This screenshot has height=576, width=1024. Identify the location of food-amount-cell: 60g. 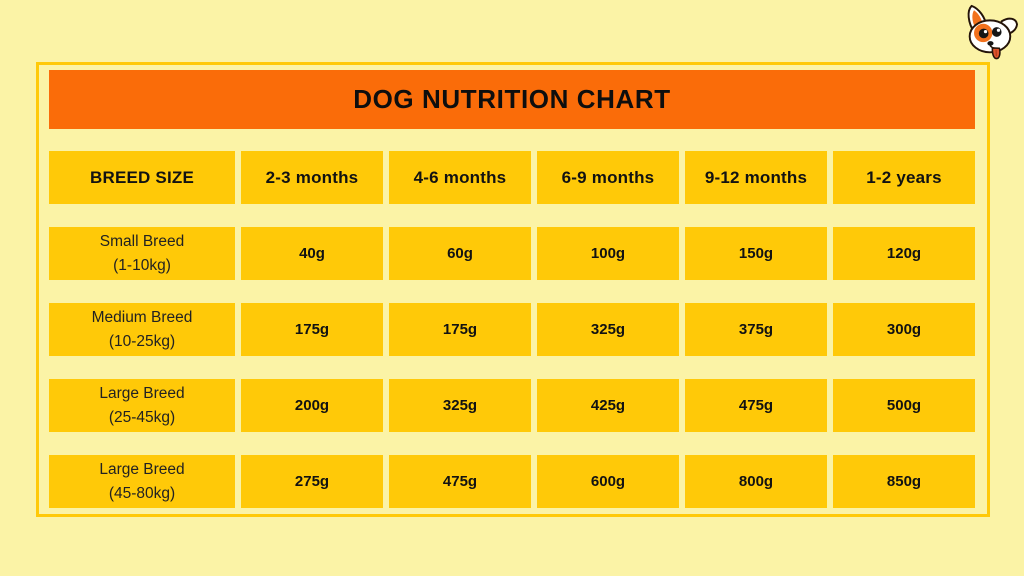
(460, 253).